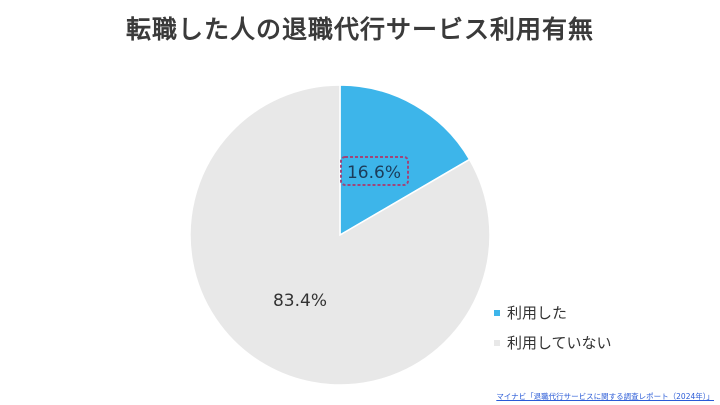 The height and width of the screenshot is (405, 720). What do you see at coordinates (300, 301) in the screenshot?
I see `data-label: 83.4%` at bounding box center [300, 301].